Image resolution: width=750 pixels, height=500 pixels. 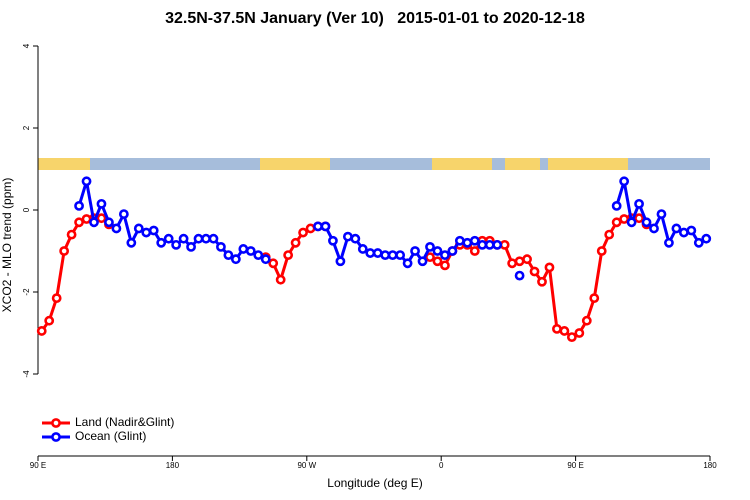 I want to click on y-tick-label: 2, so click(x=26, y=127).